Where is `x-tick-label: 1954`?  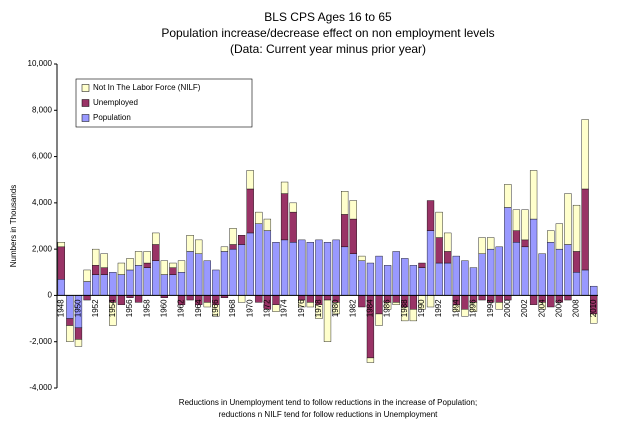 x-tick-label: 1954 is located at coordinates (112, 308).